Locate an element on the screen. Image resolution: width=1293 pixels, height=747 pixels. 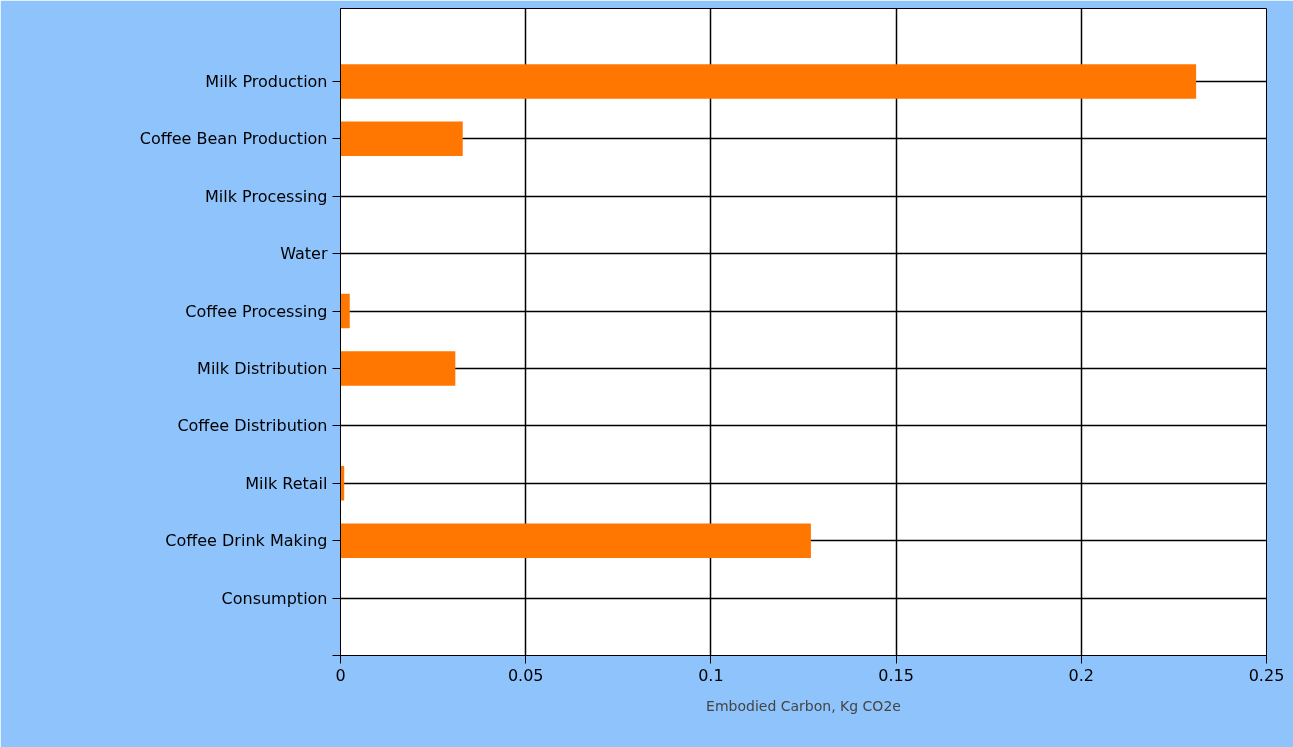
x-tick-label: 0.25 is located at coordinates (1266, 675).